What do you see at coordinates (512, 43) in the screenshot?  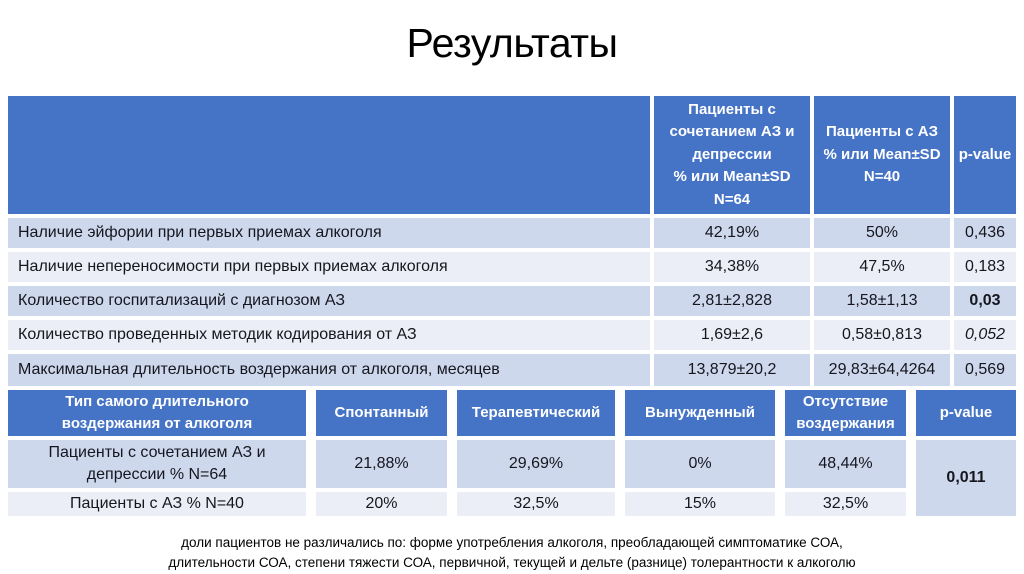 I see `page-title: Результаты` at bounding box center [512, 43].